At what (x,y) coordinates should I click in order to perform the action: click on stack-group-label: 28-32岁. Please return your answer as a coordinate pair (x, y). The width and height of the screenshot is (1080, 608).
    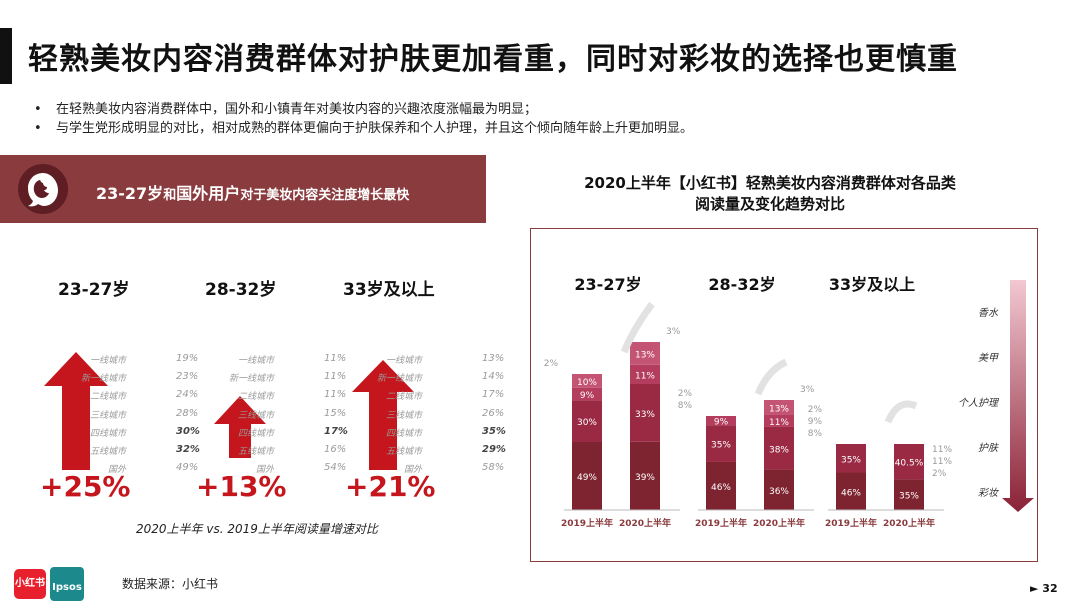
    Looking at the image, I should click on (741, 284).